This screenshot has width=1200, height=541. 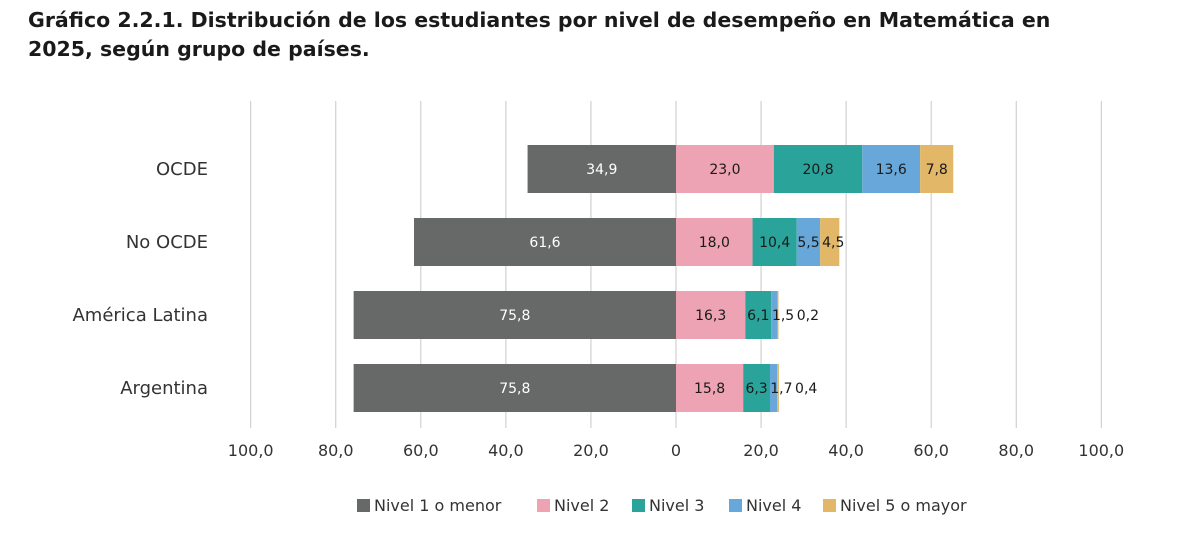 I want to click on data-label: 15,8, so click(x=709, y=389).